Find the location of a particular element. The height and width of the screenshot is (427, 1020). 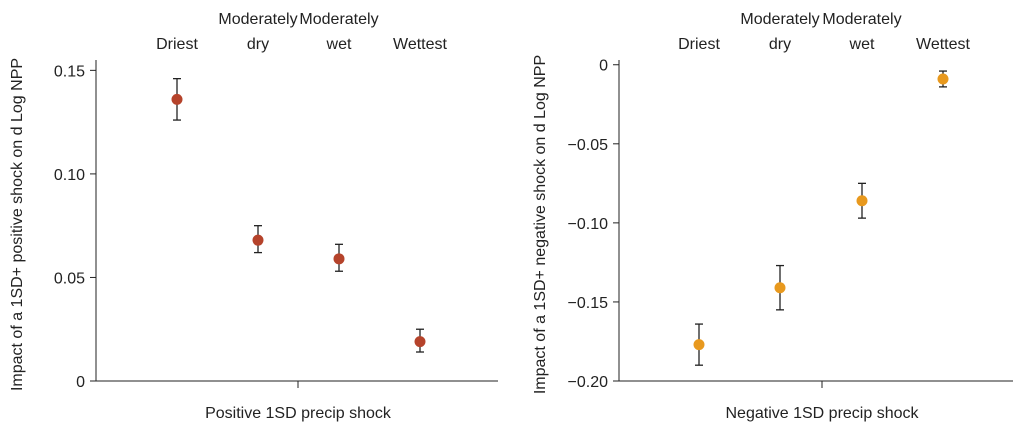

y-tick-label: 0.10 is located at coordinates (69, 175).